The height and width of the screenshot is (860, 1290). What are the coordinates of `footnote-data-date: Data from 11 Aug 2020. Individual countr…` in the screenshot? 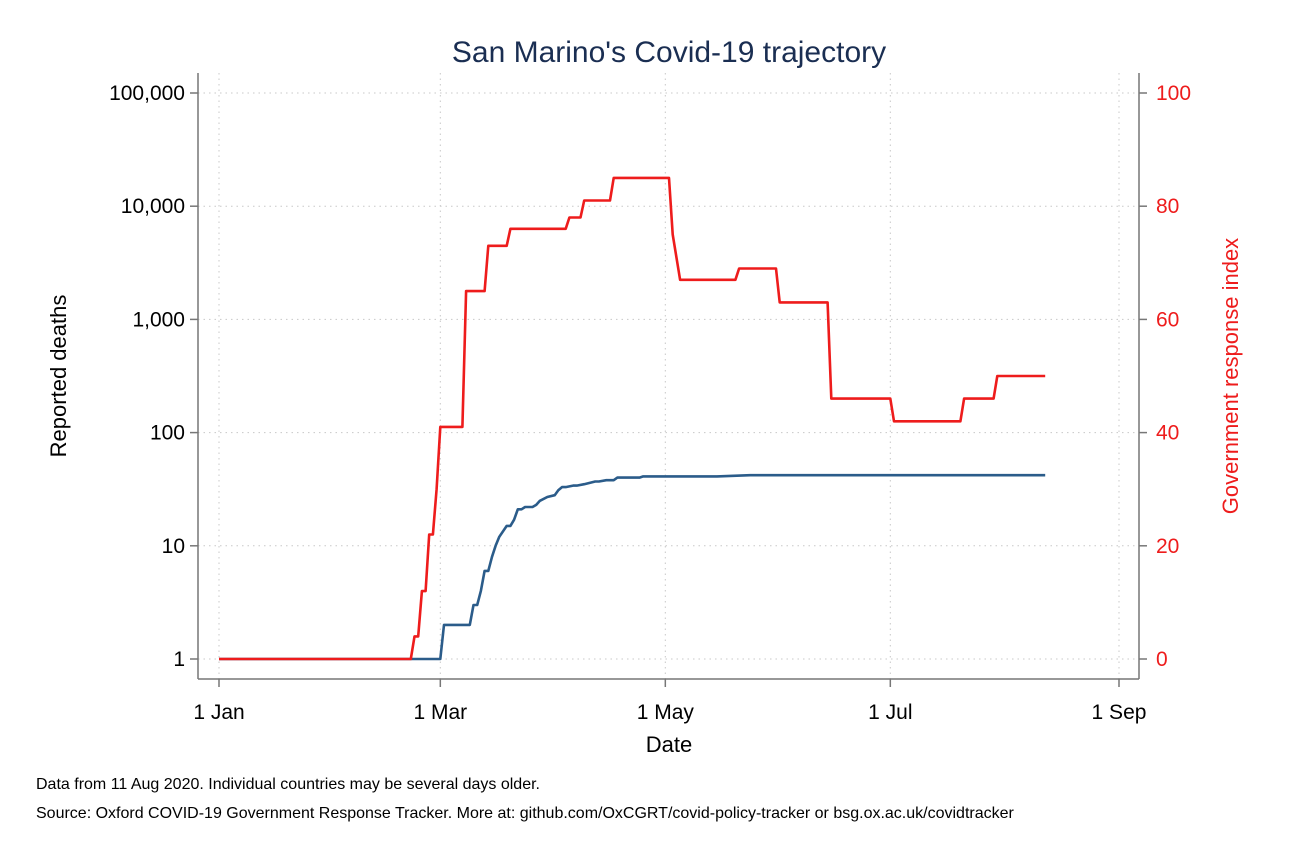 It's located at (288, 784).